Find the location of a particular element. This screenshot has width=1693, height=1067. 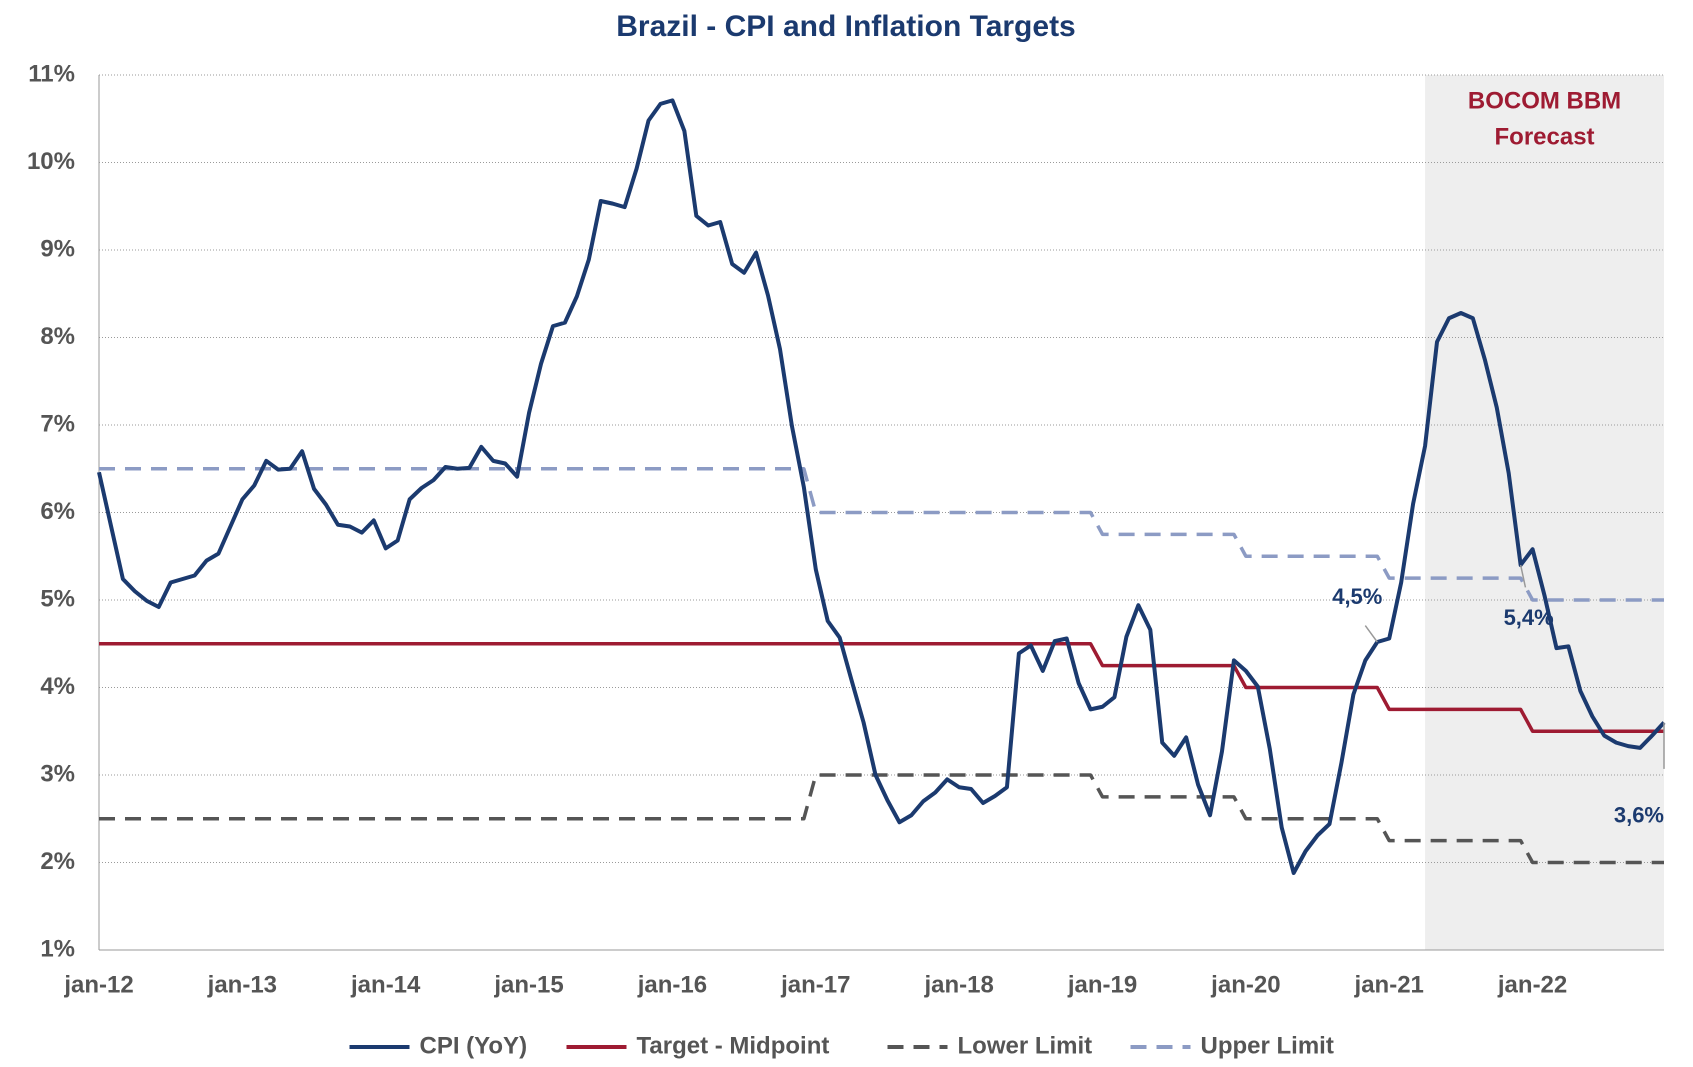

x-tick-label: jan-20 is located at coordinates (1245, 984).